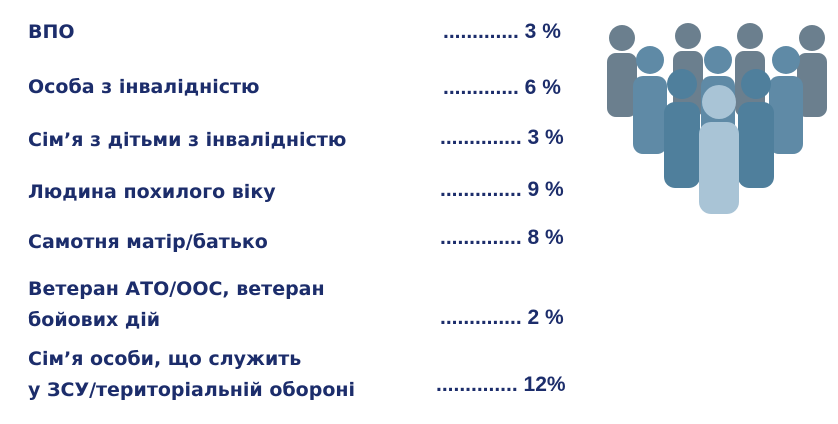  Describe the element at coordinates (148, 242) in the screenshot. I see `label-single-parent: Самотня матір/батько` at that location.